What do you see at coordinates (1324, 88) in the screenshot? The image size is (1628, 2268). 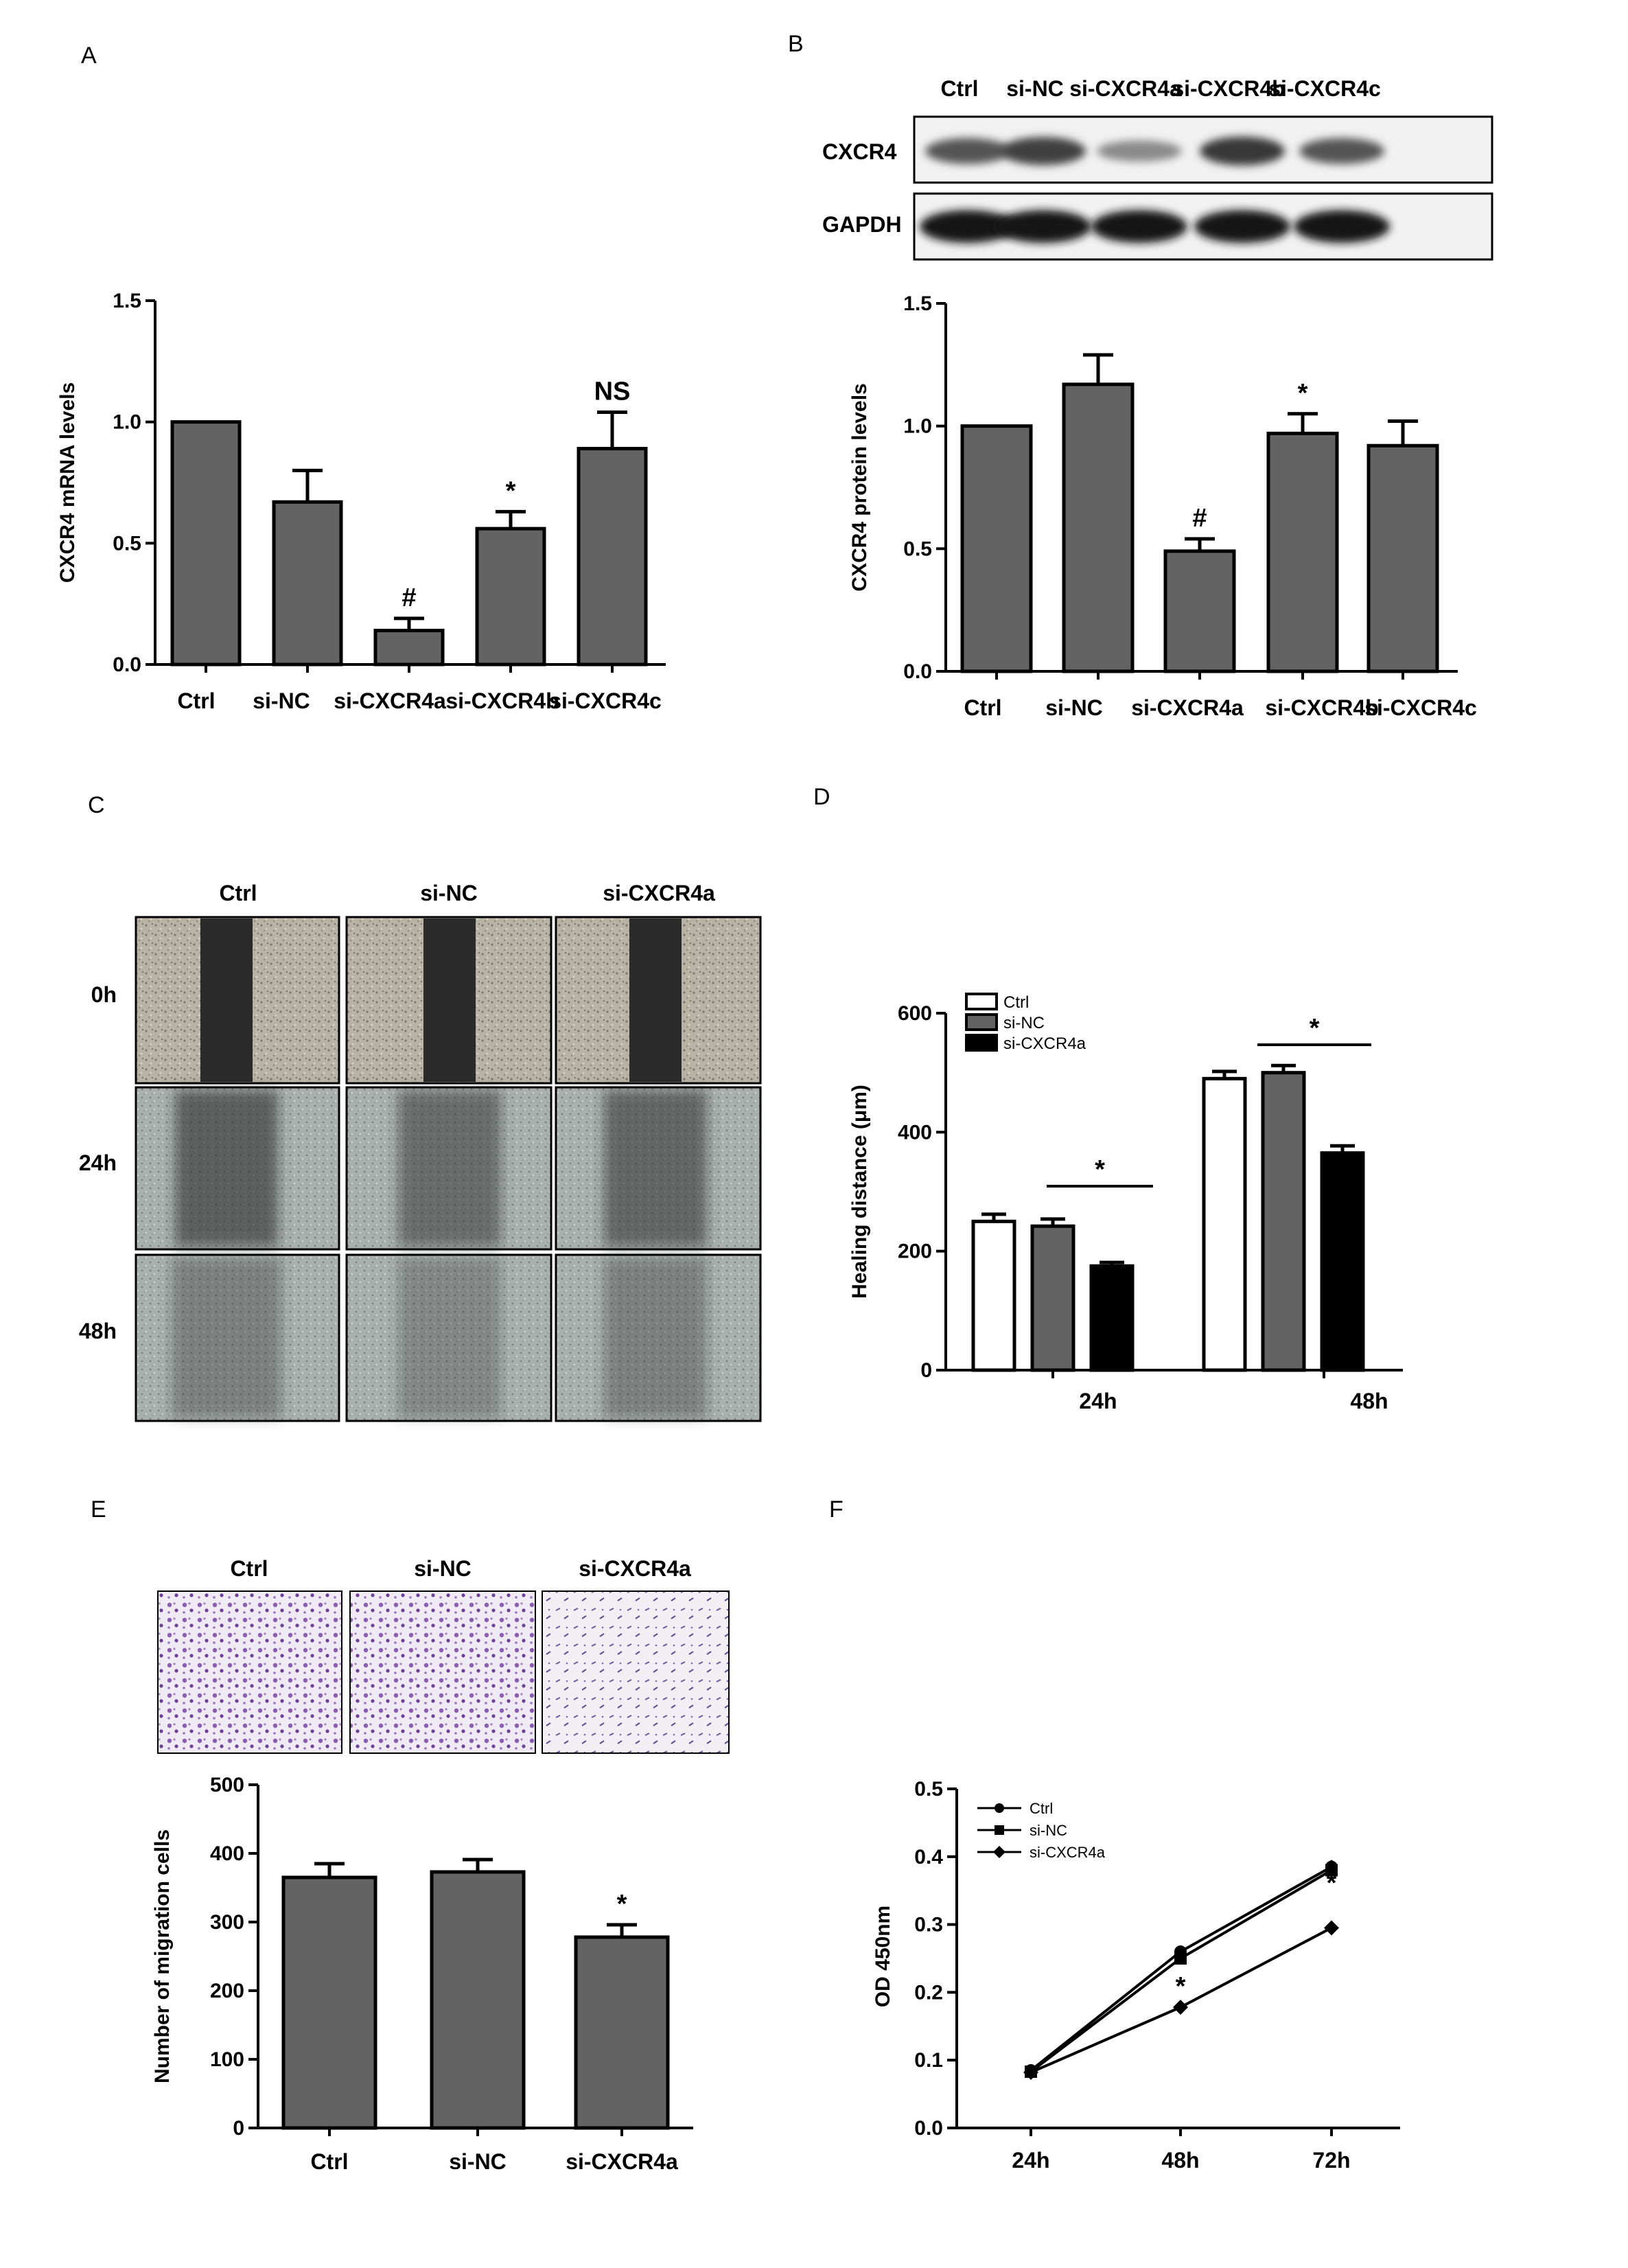 I see `blot-lane-label: si-CXCR4c` at bounding box center [1324, 88].